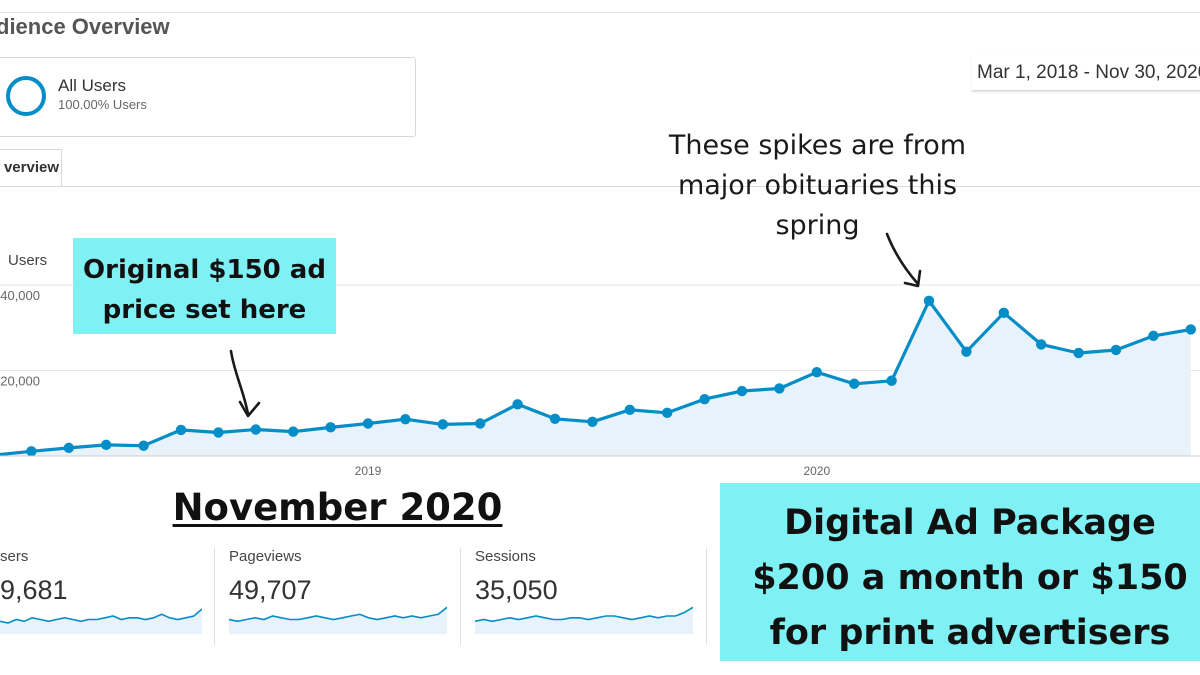  Describe the element at coordinates (20, 338) in the screenshot. I see `y-axis-ticks: 40,000 20,000` at that location.